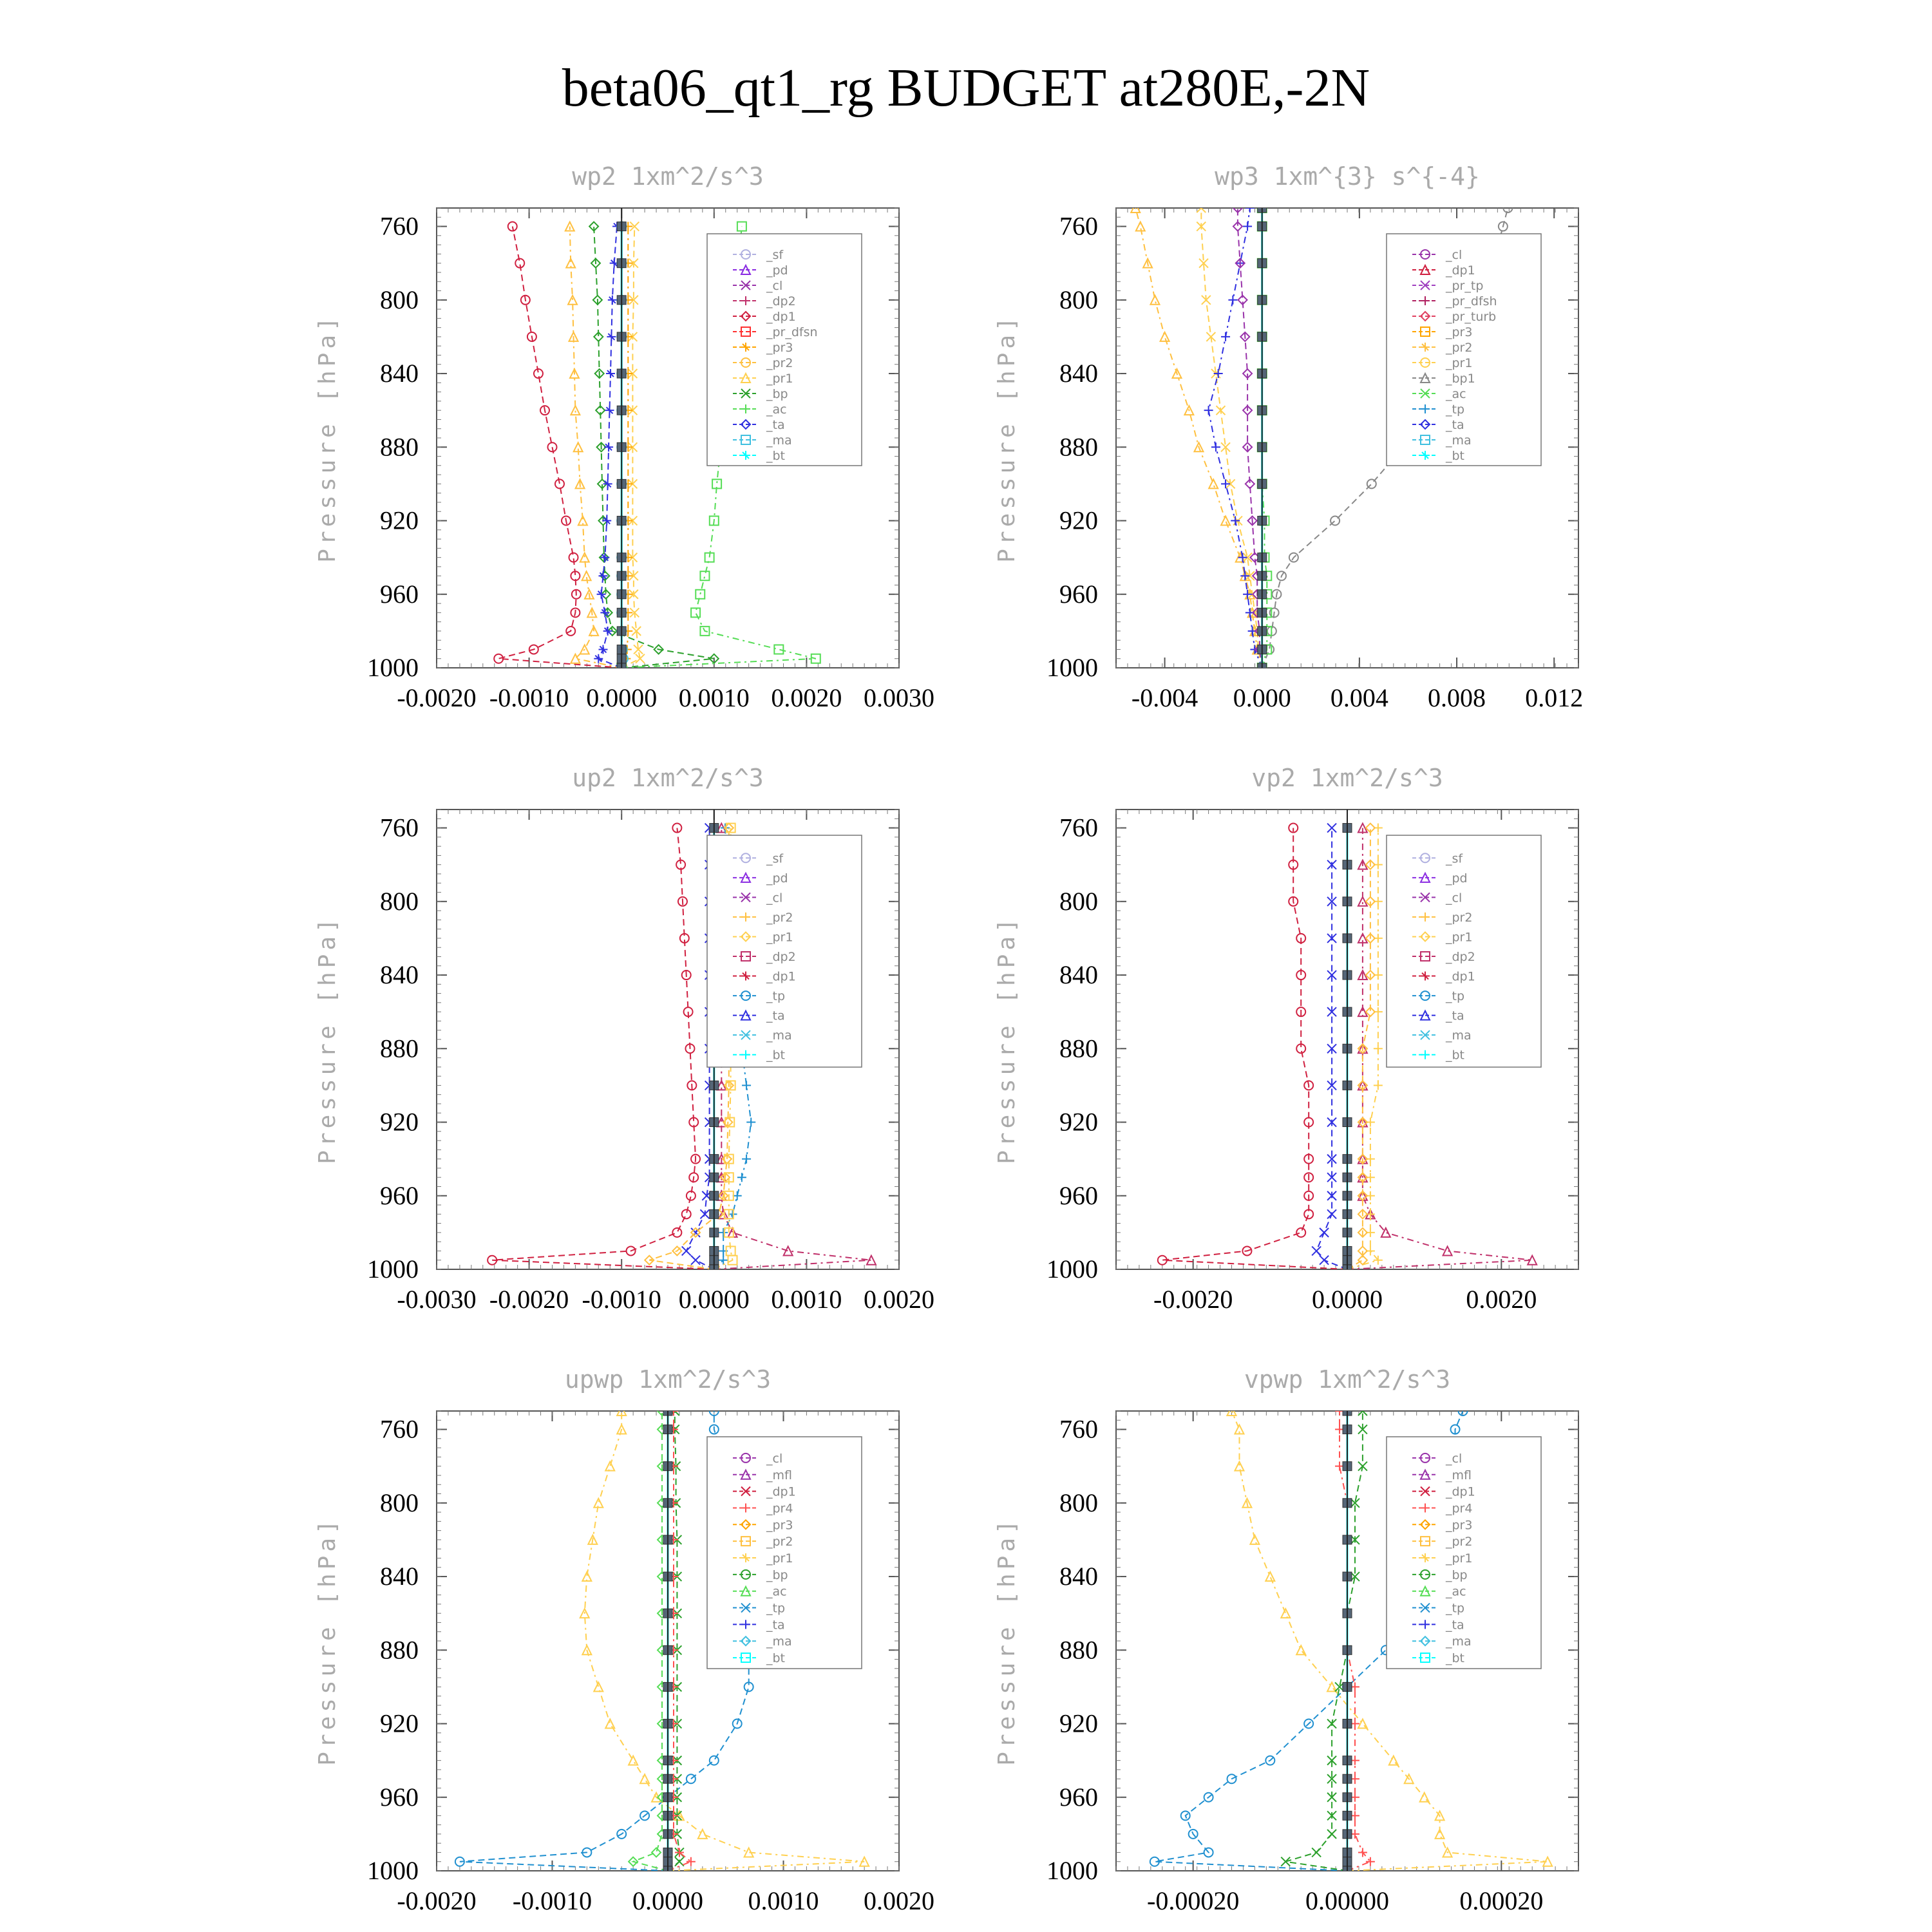 The width and height of the screenshot is (1932, 1932). I want to click on series-group, so click(1347, 1045).